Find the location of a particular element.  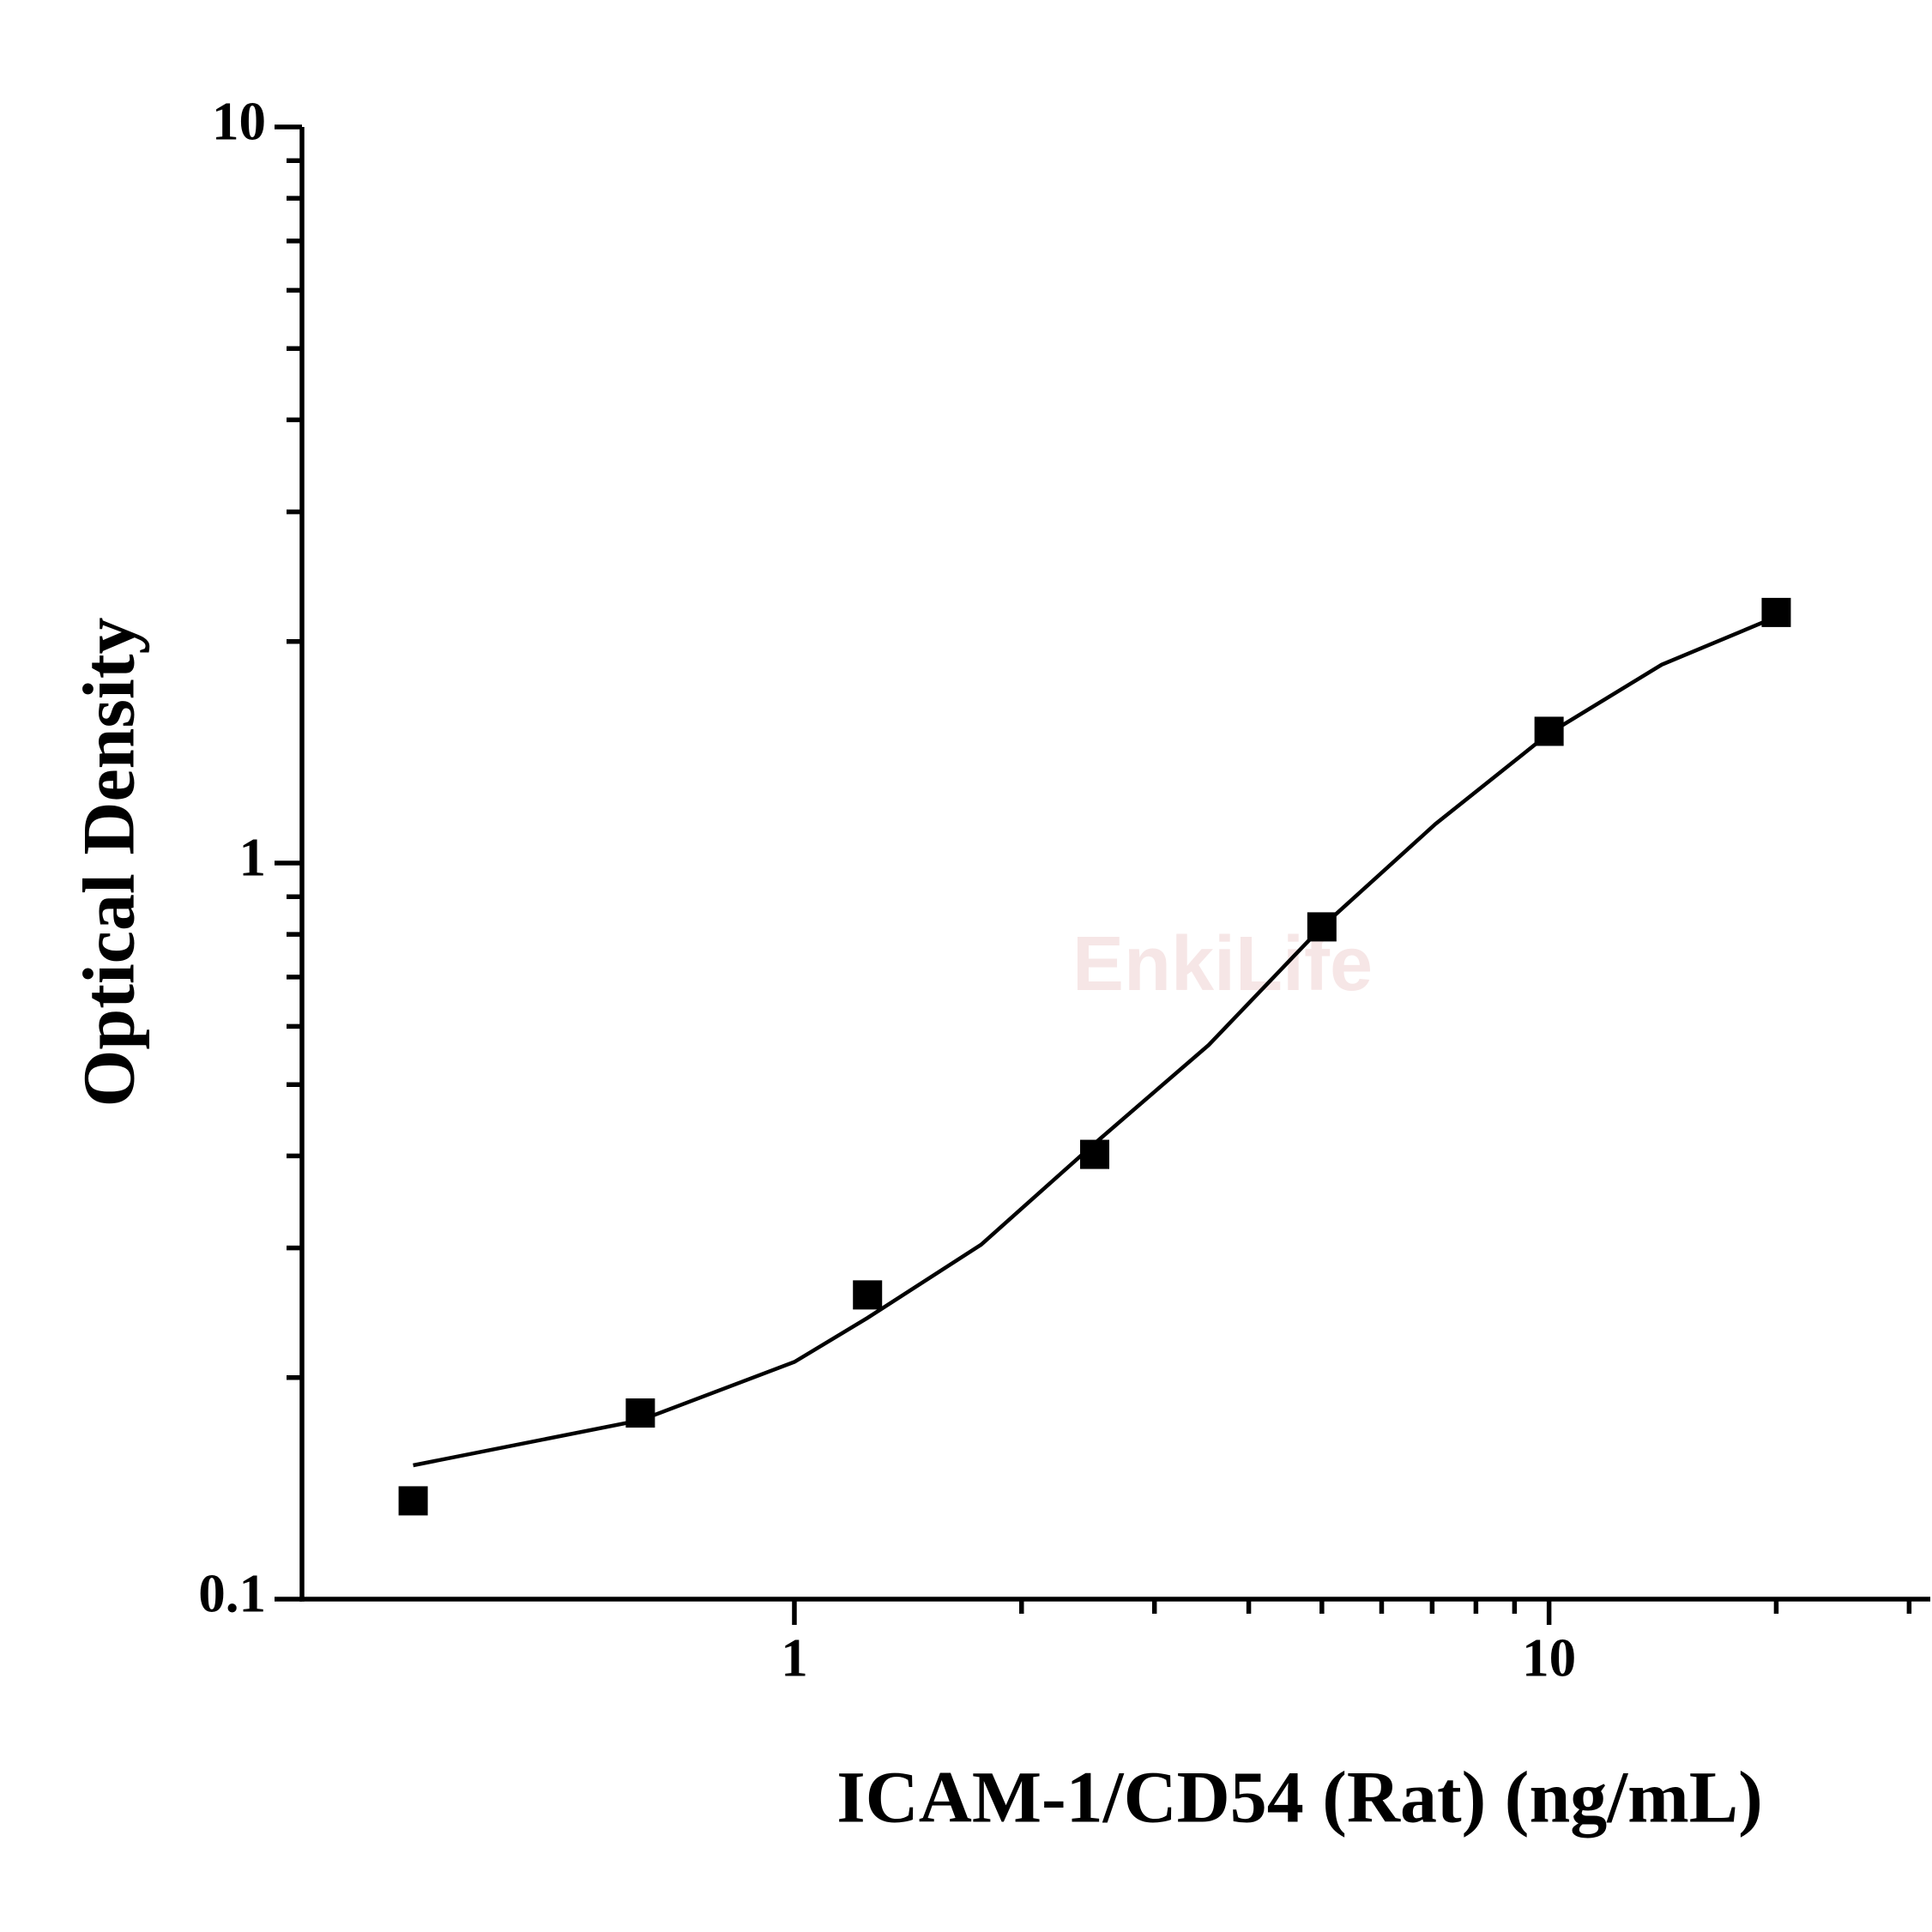

y-tick-label: 0.1 is located at coordinates (232, 1593).